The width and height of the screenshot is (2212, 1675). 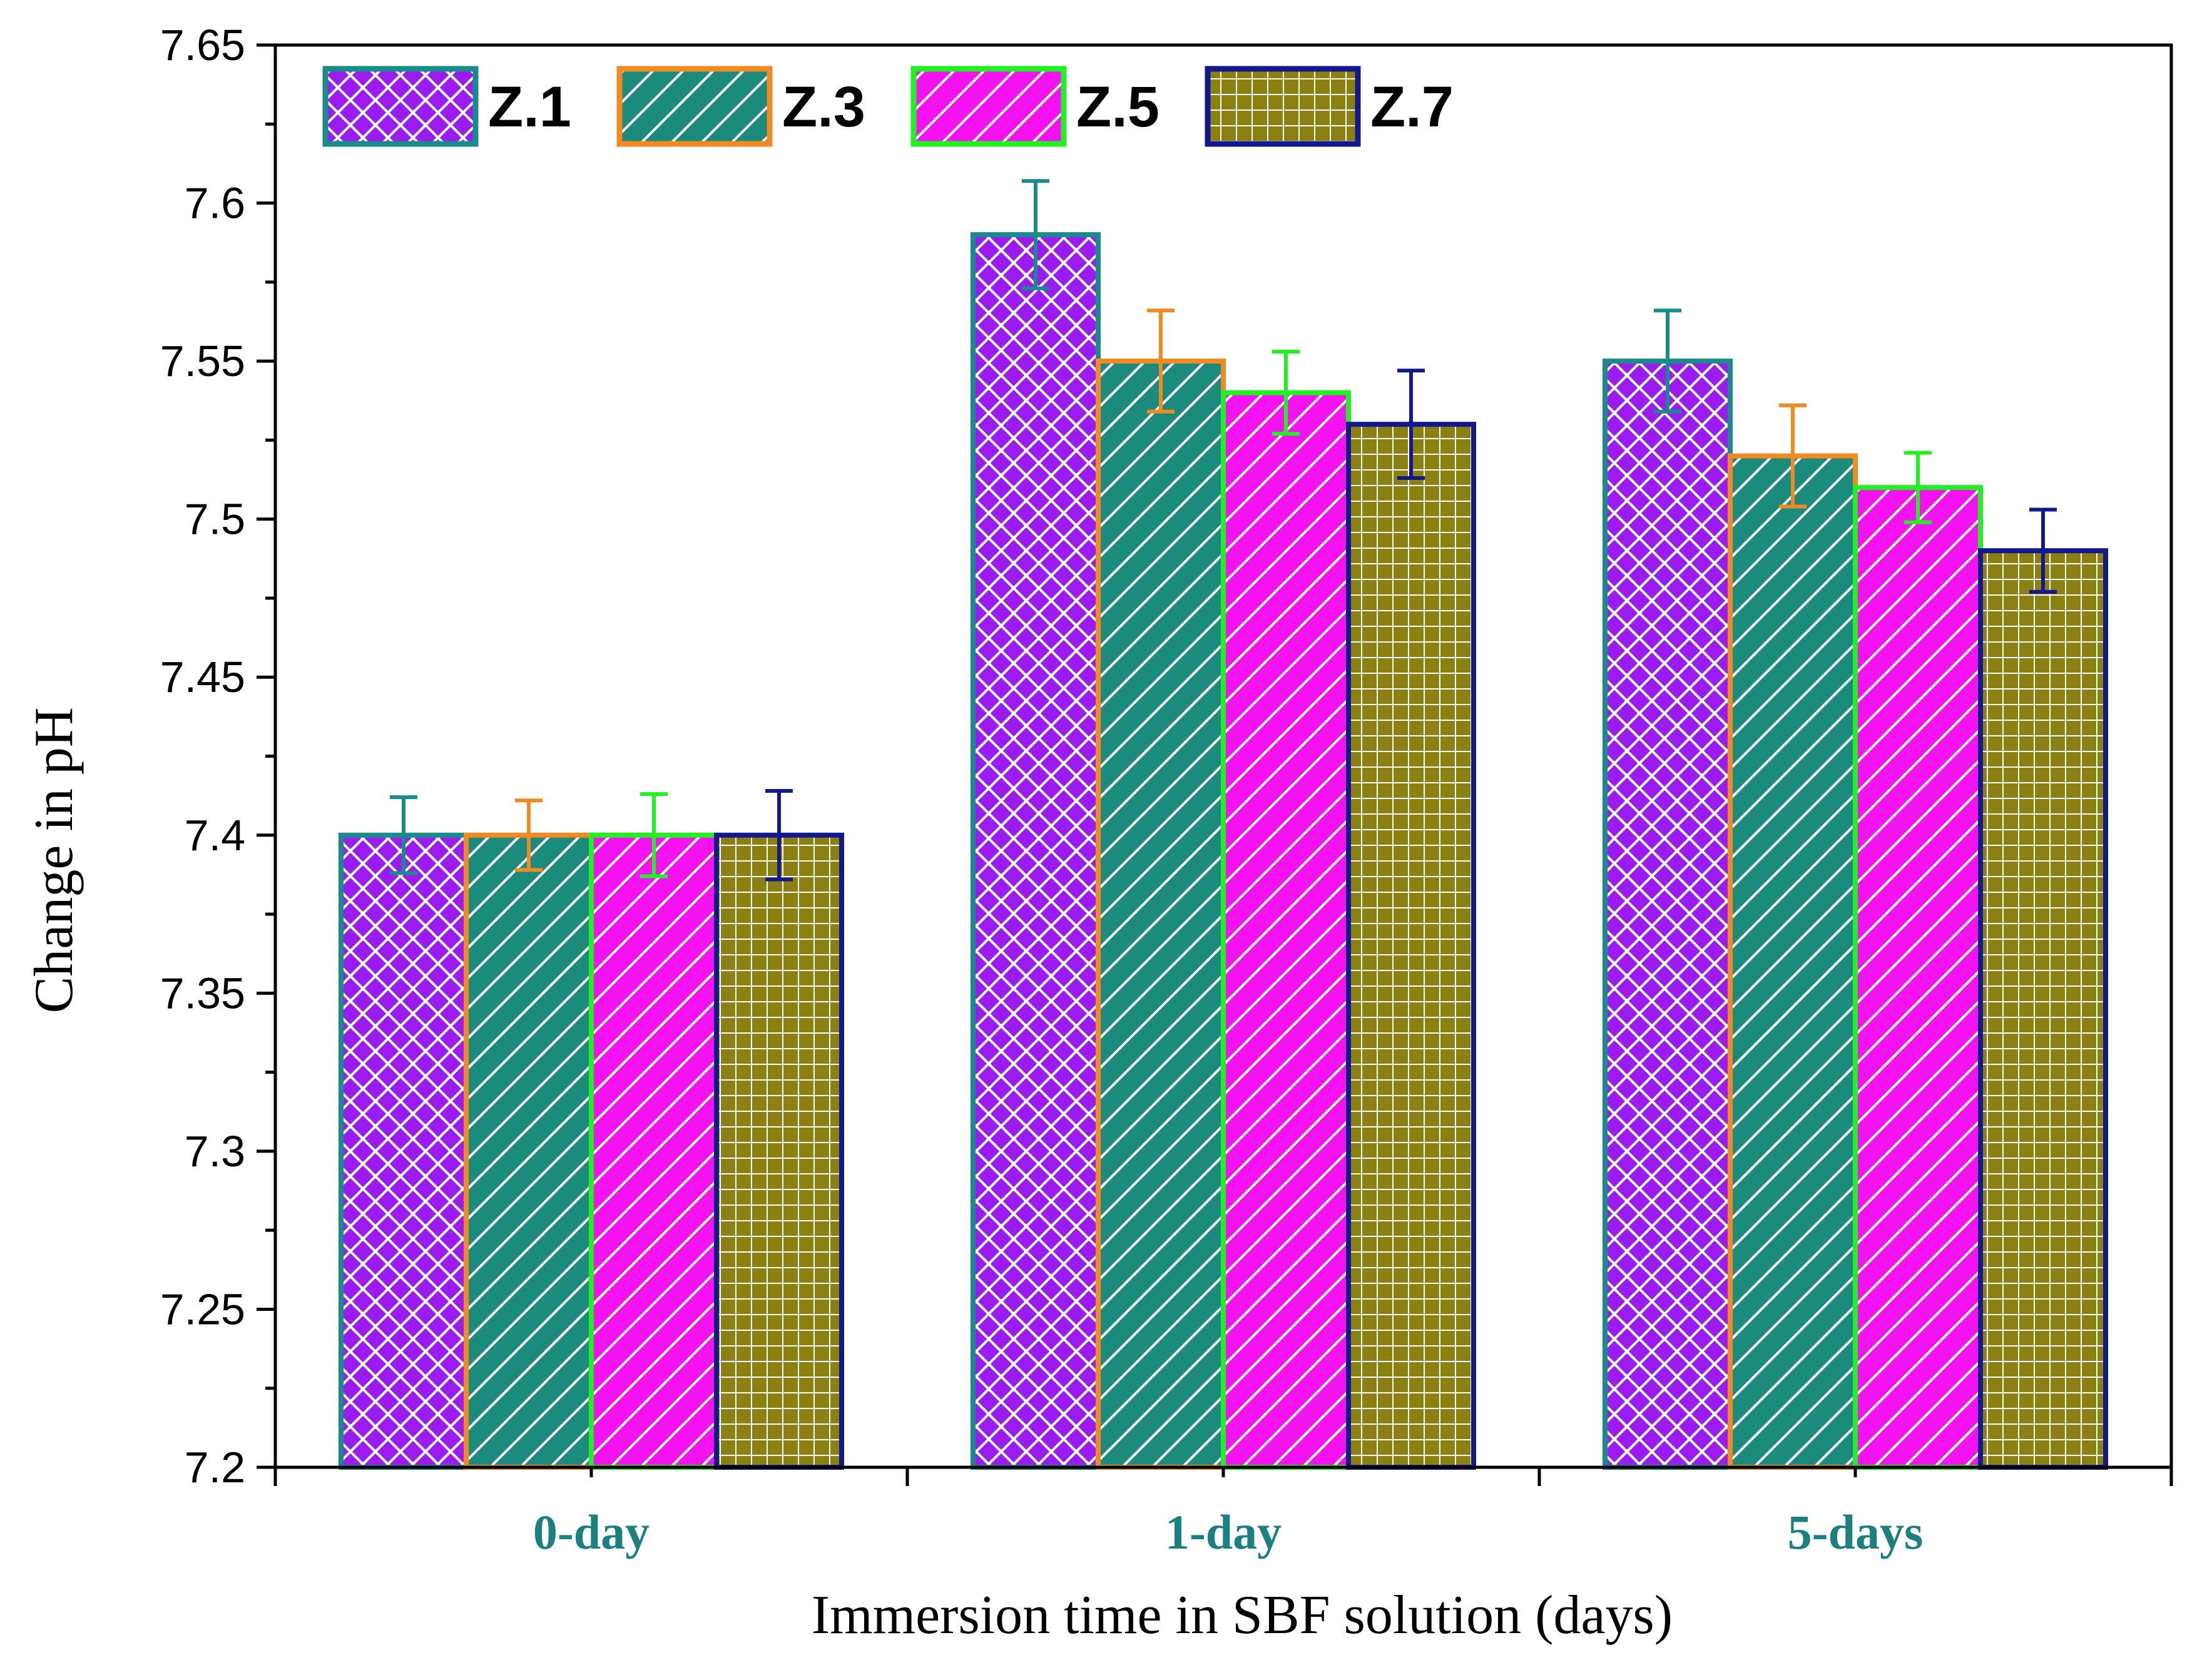 I want to click on error-bar-z5-1-day, so click(x=1286, y=392).